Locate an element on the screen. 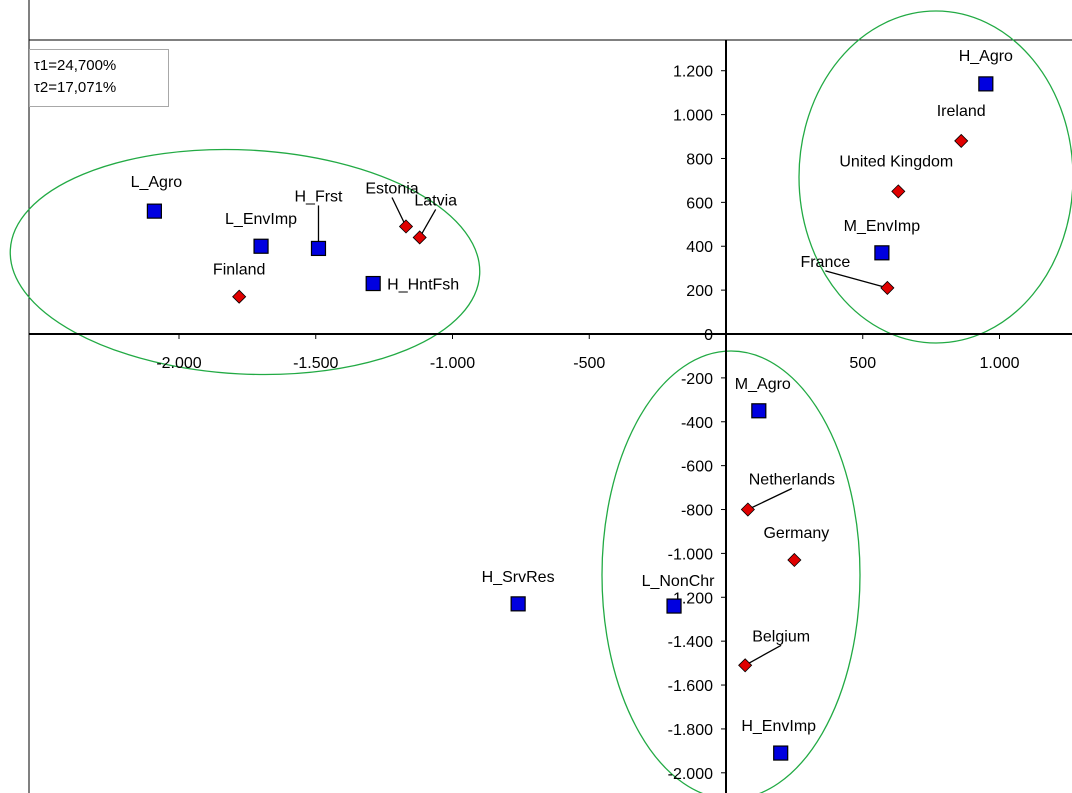 This screenshot has width=1072, height=793. belgium-label: Belgium is located at coordinates (781, 636).